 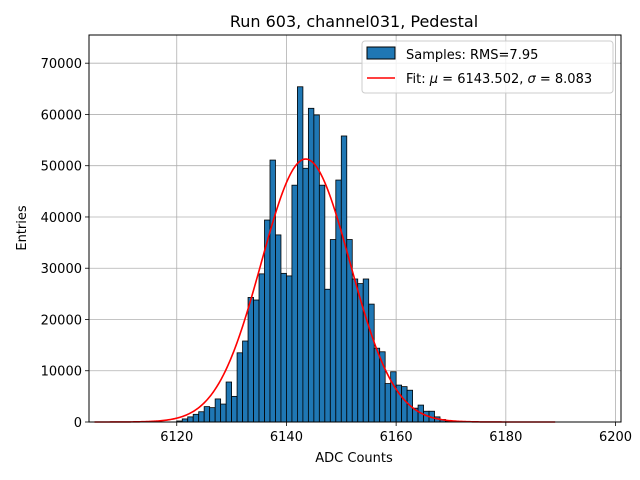 What do you see at coordinates (61, 218) in the screenshot?
I see `y-tick-label: 40000` at bounding box center [61, 218].